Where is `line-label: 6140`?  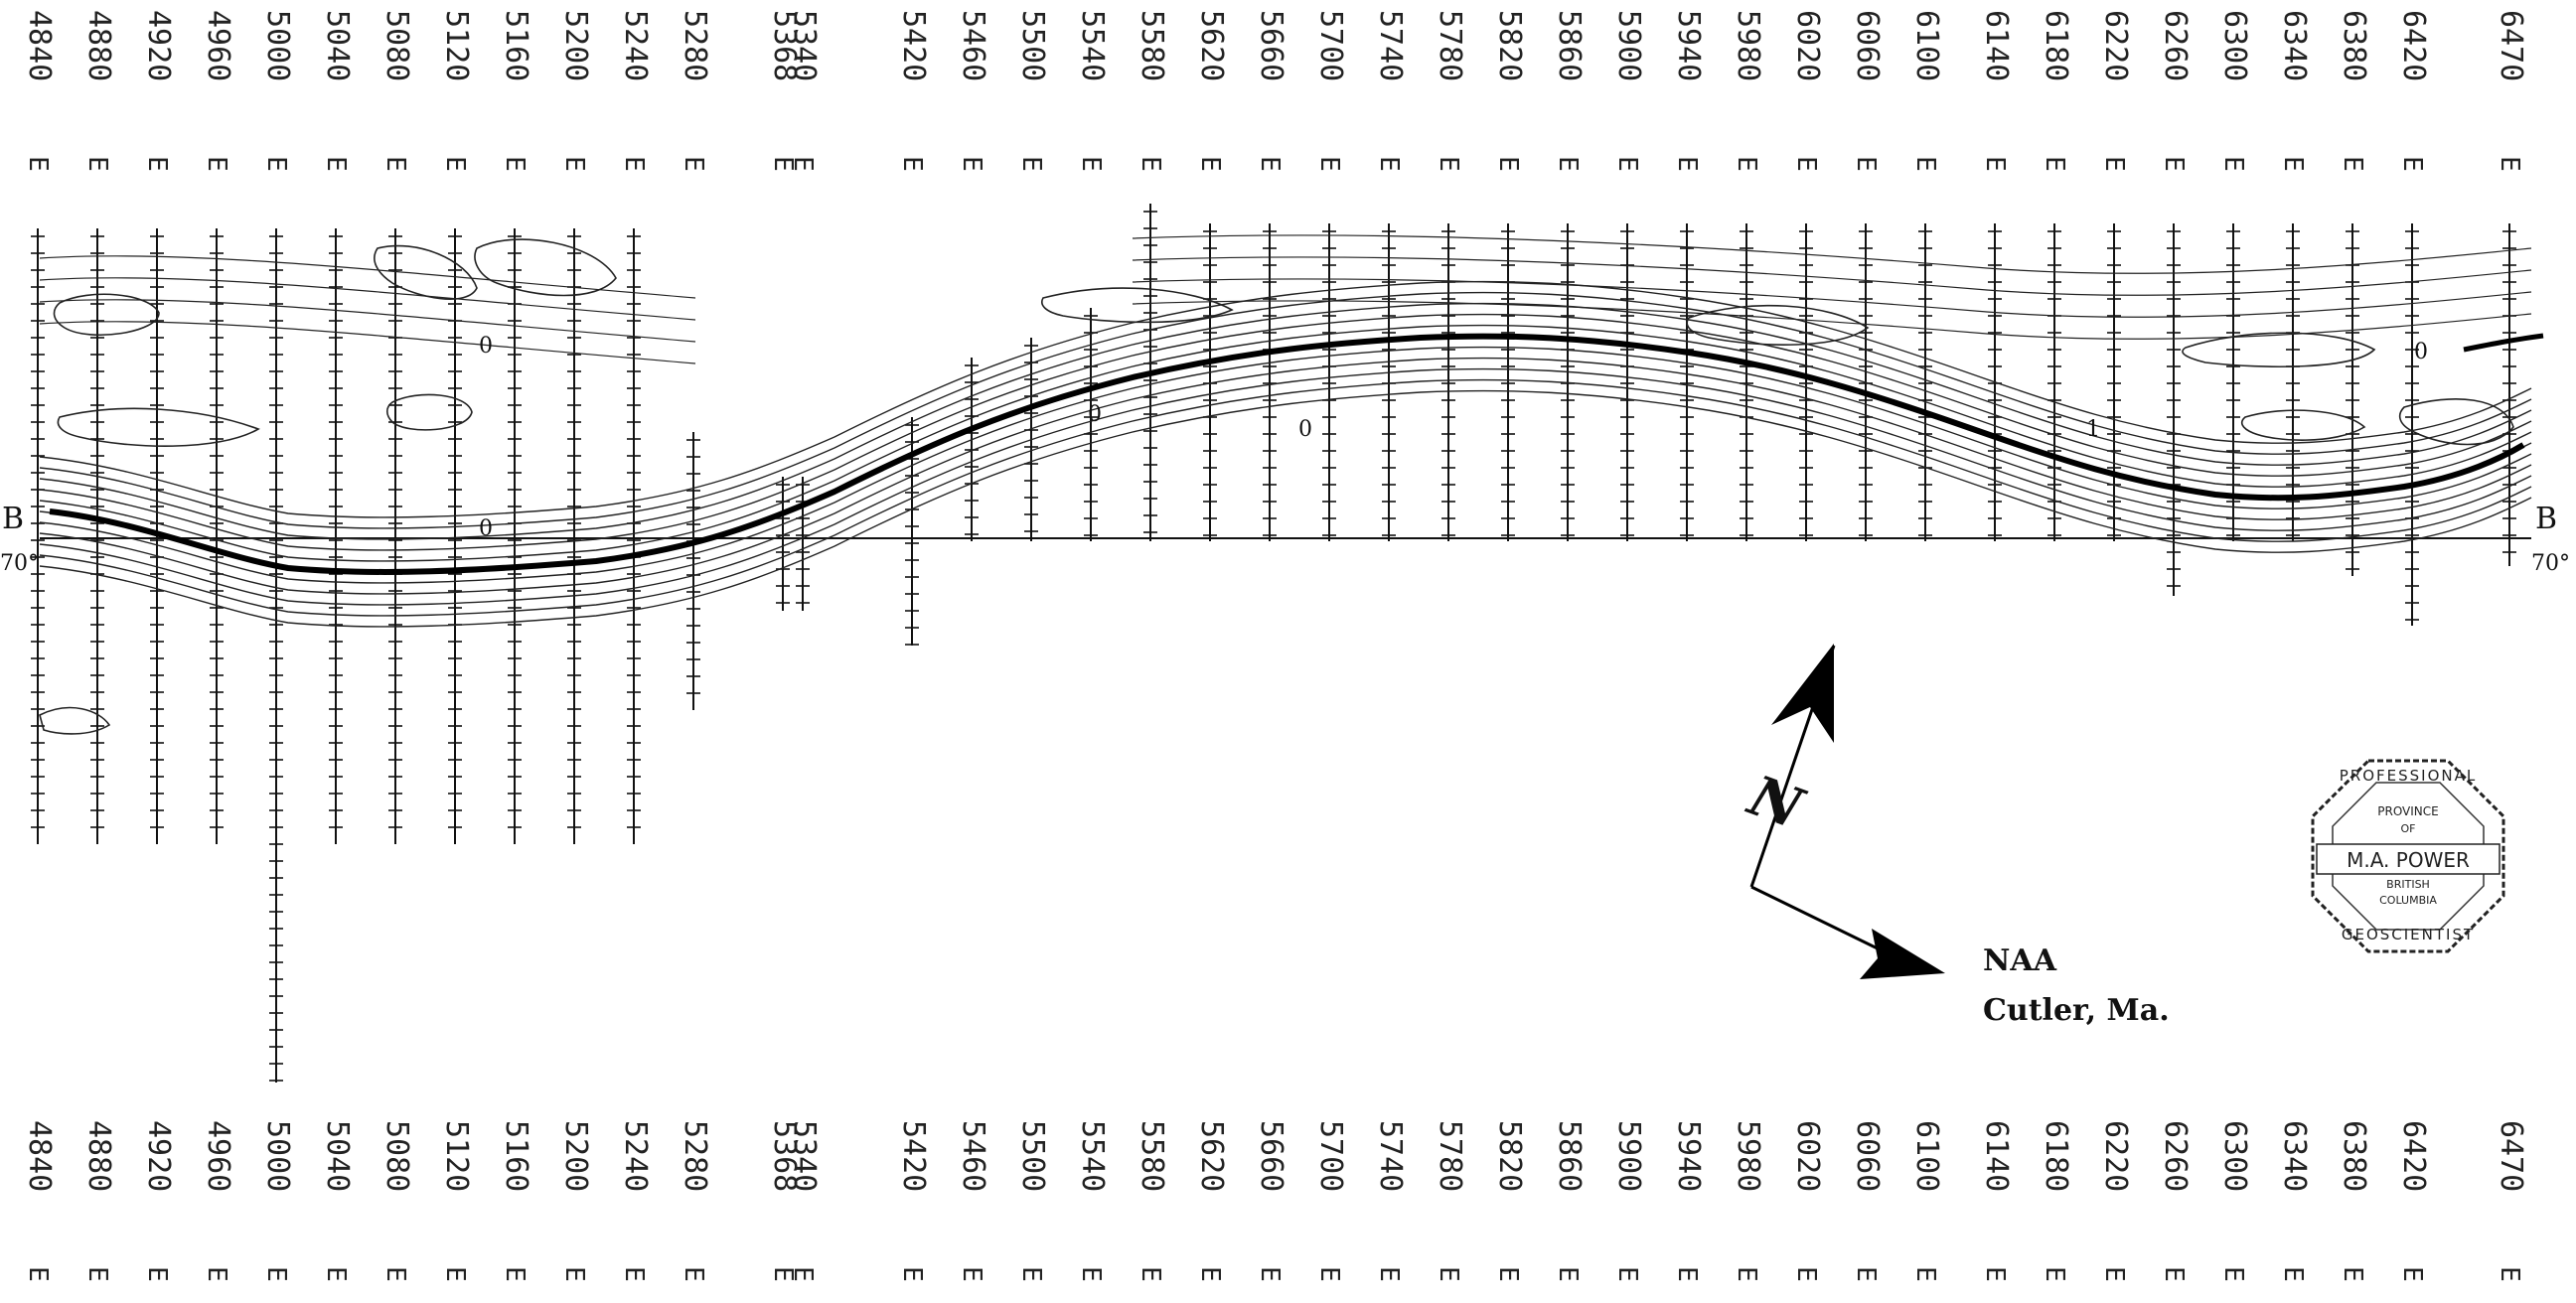
line-label: 6140 is located at coordinates (1996, 46).